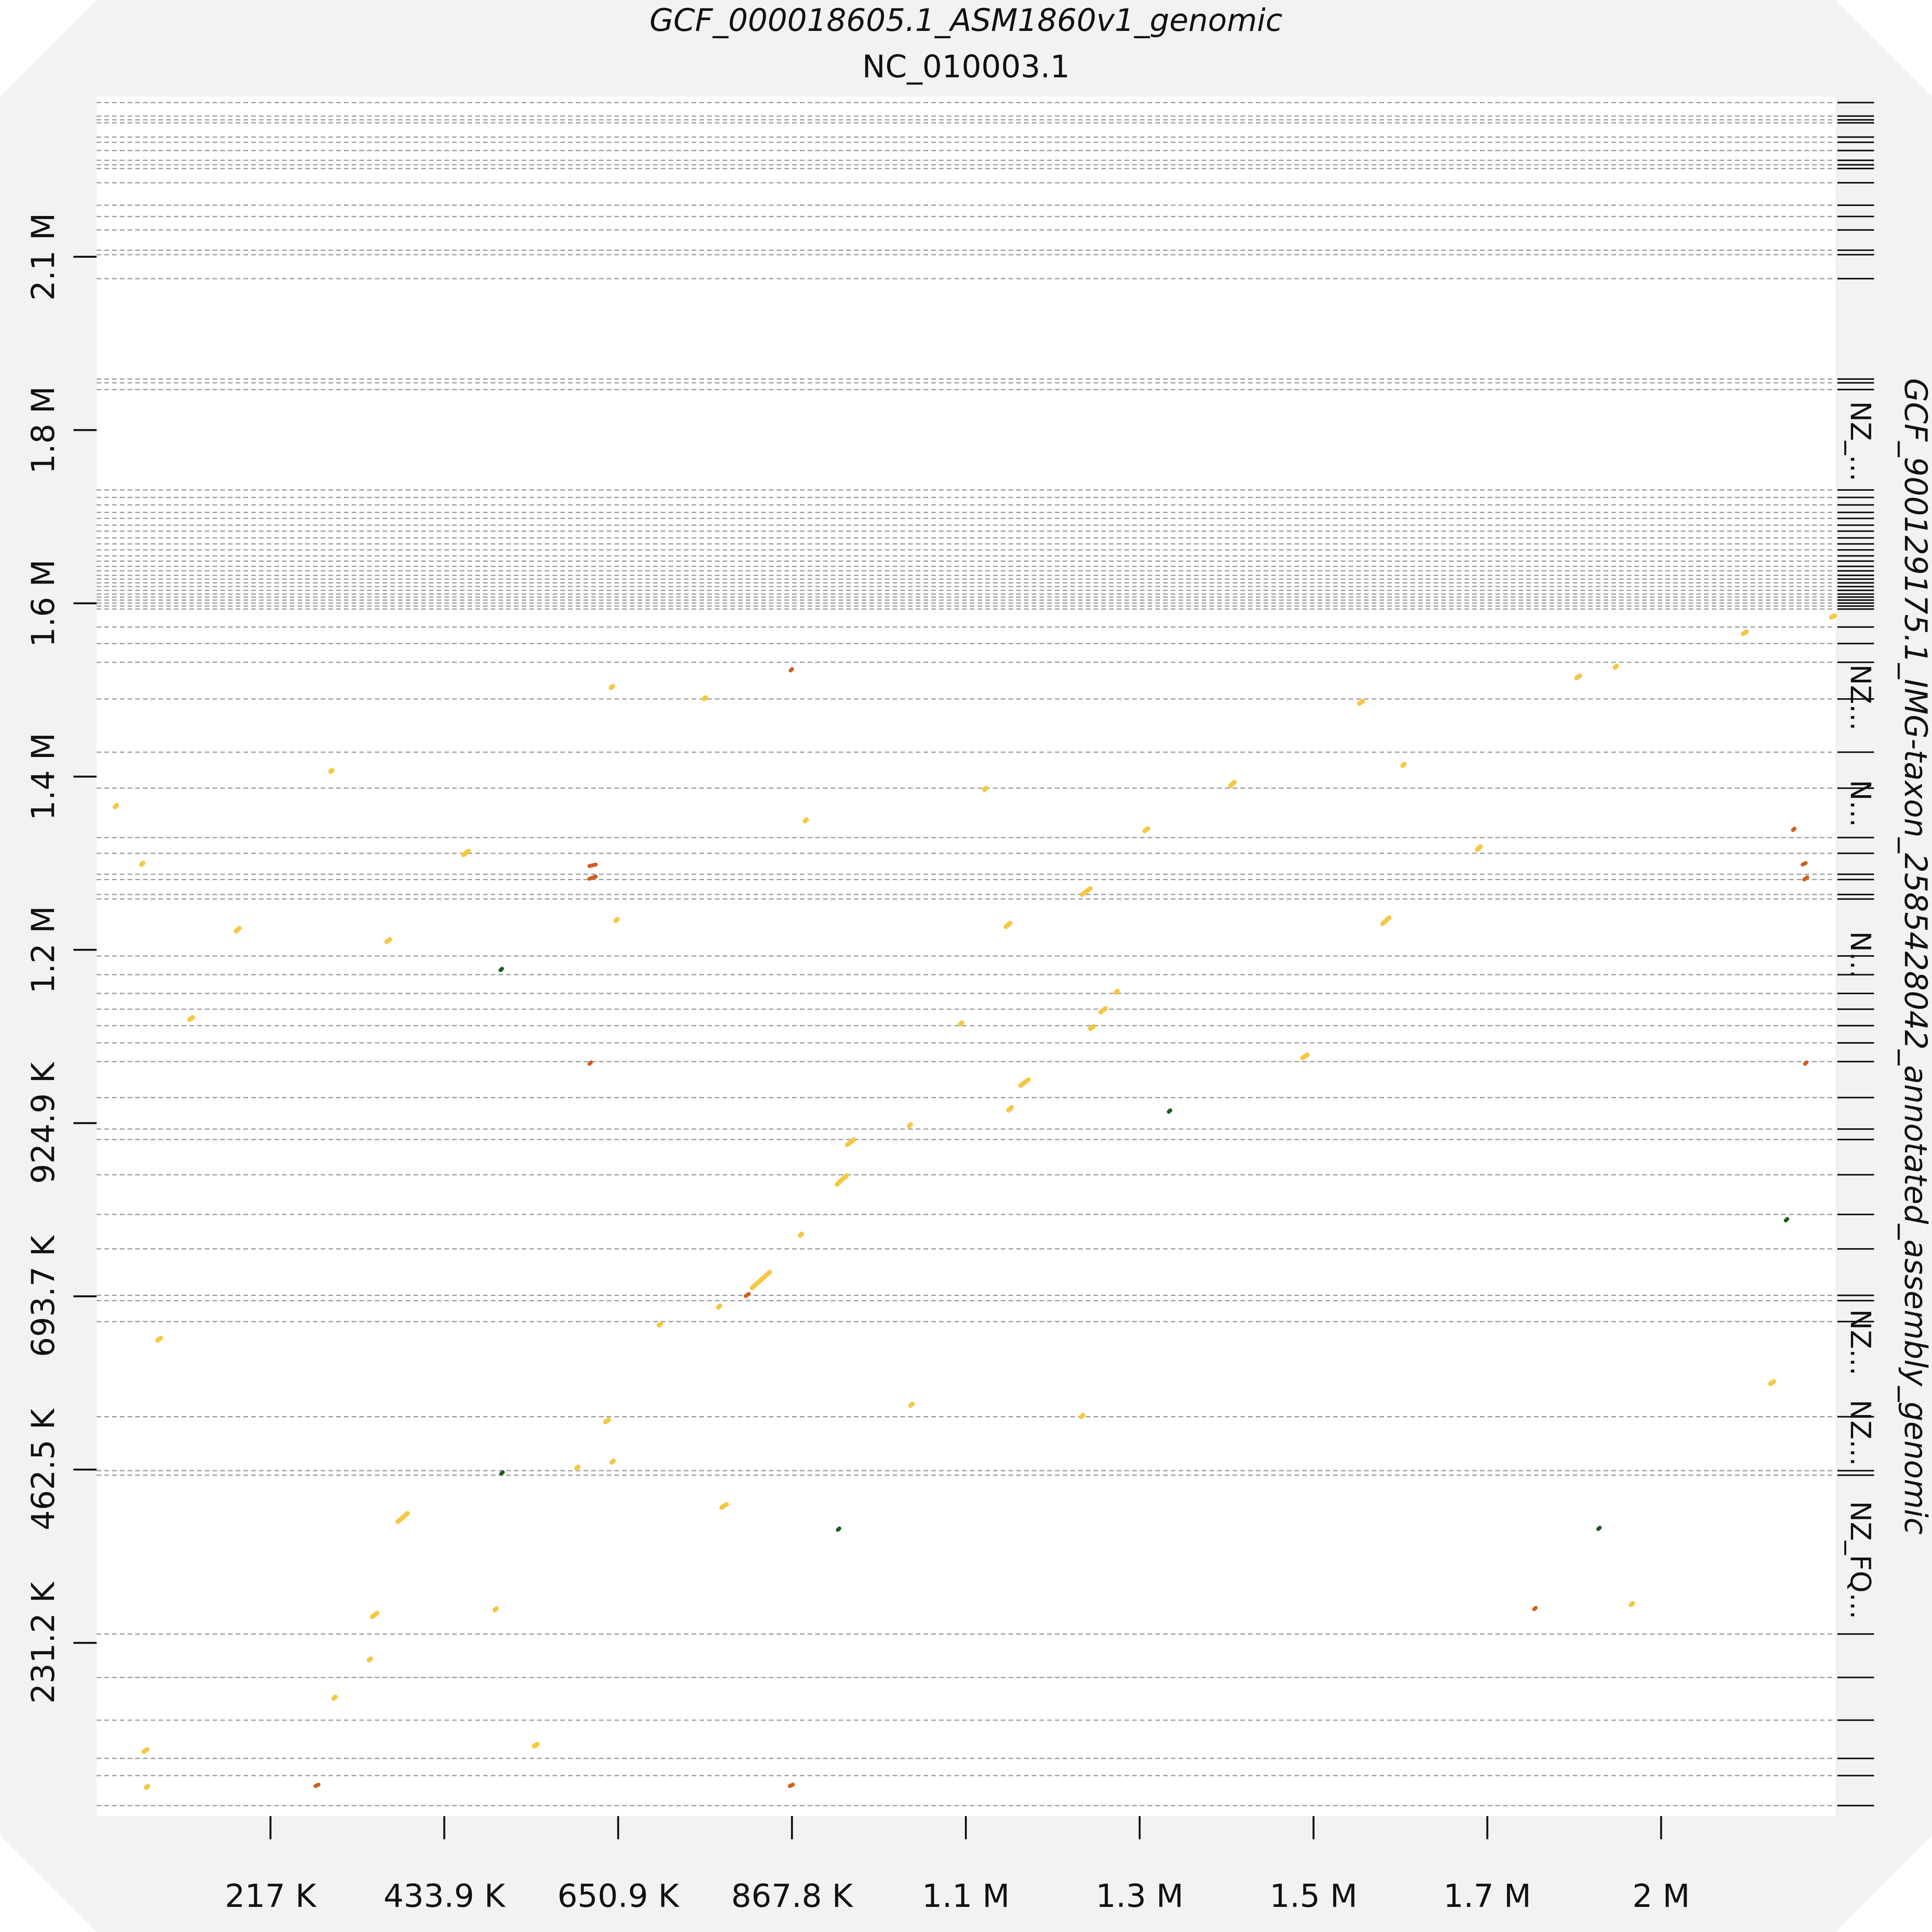 The height and width of the screenshot is (1932, 1932). I want to click on y-tick-label: 924.9 K, so click(43, 1122).